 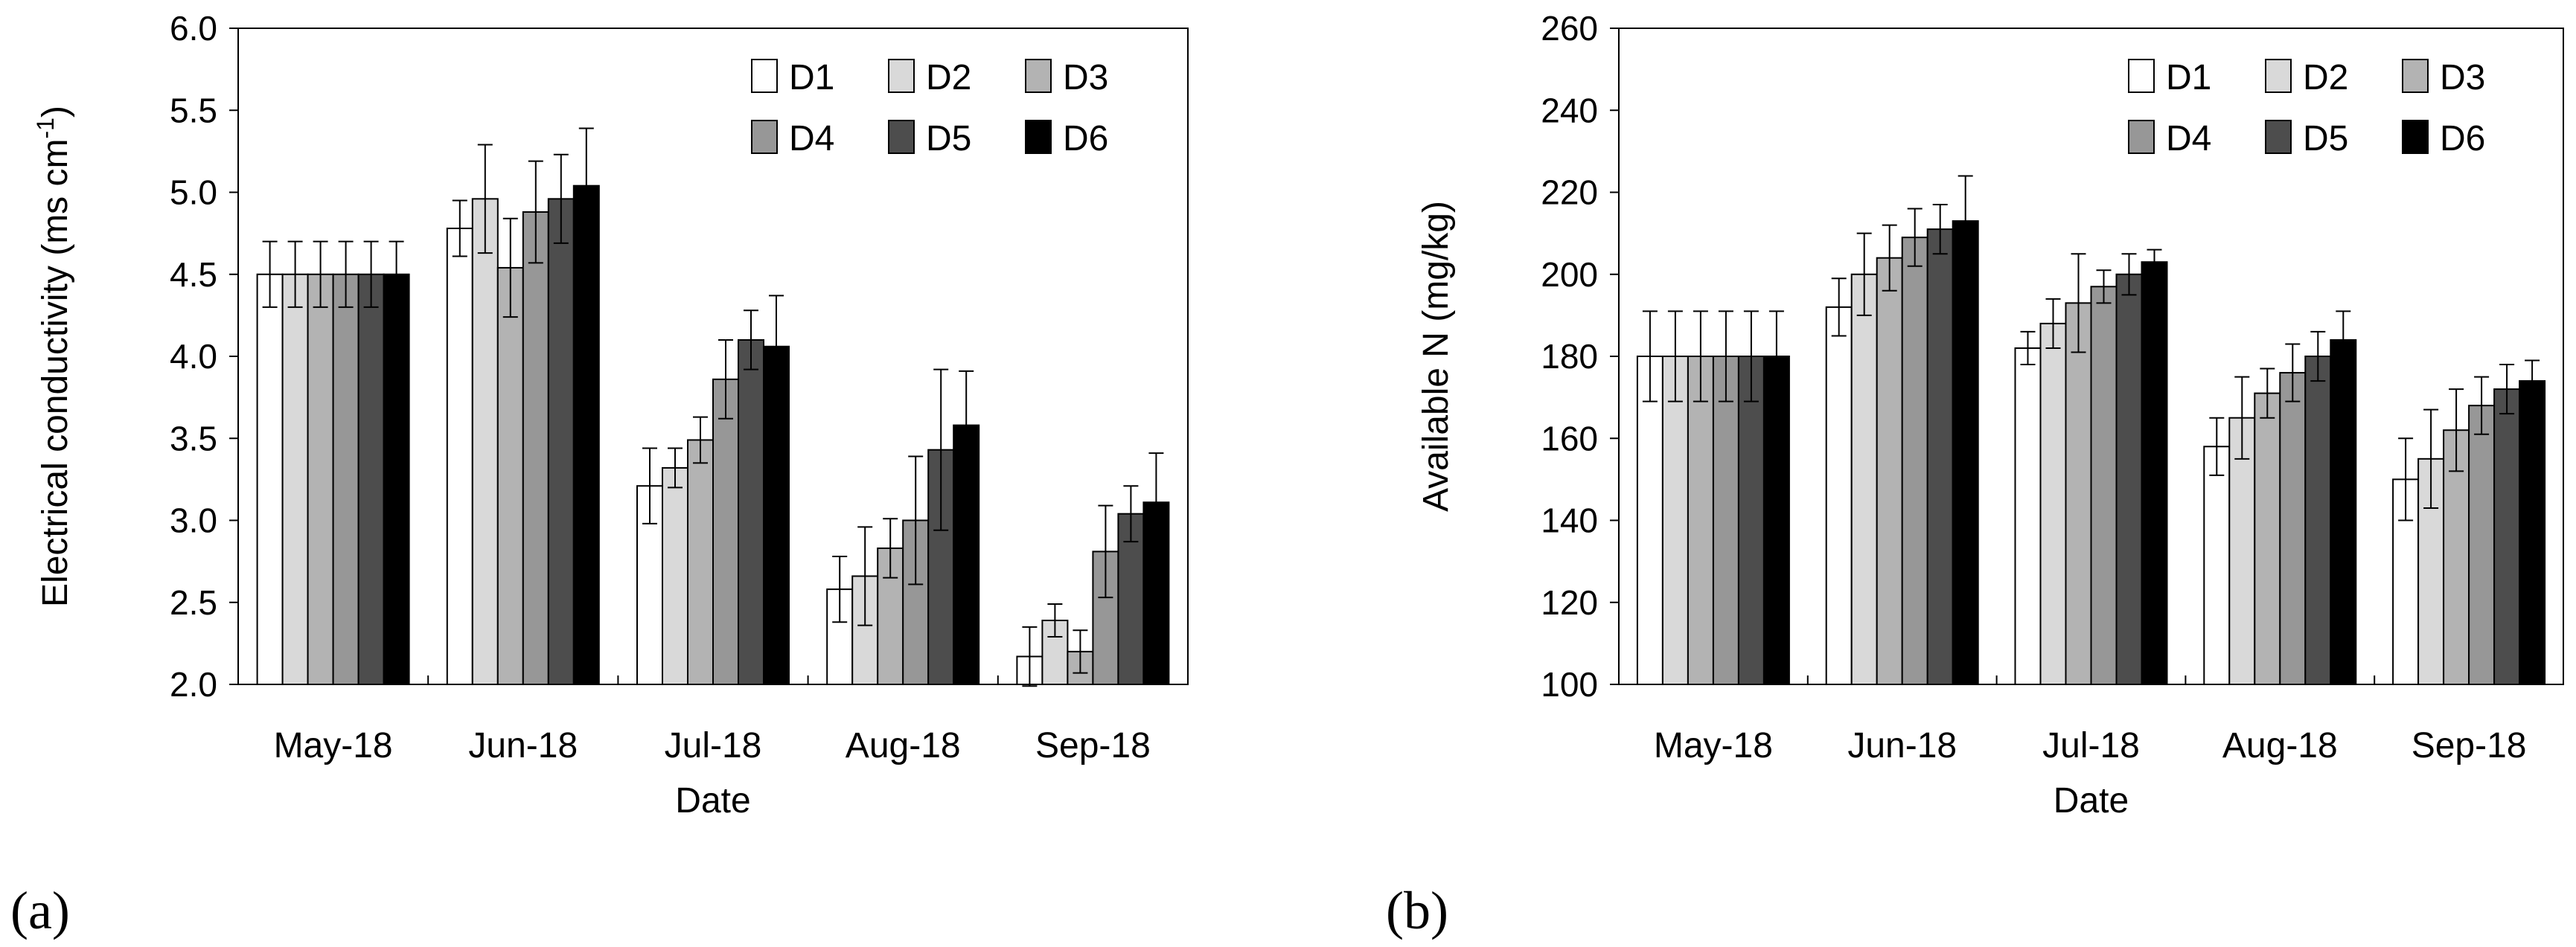 What do you see at coordinates (1569, 438) in the screenshot?
I see `y-tick-label: 160` at bounding box center [1569, 438].